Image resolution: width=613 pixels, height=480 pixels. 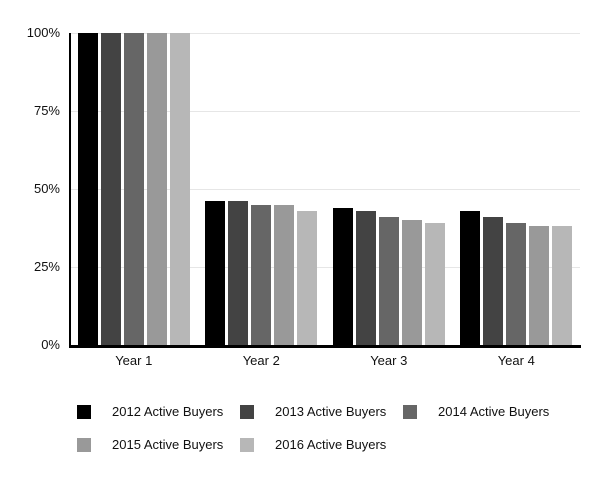 I want to click on legend-item: 2012 Active Buyers, so click(x=150, y=412).